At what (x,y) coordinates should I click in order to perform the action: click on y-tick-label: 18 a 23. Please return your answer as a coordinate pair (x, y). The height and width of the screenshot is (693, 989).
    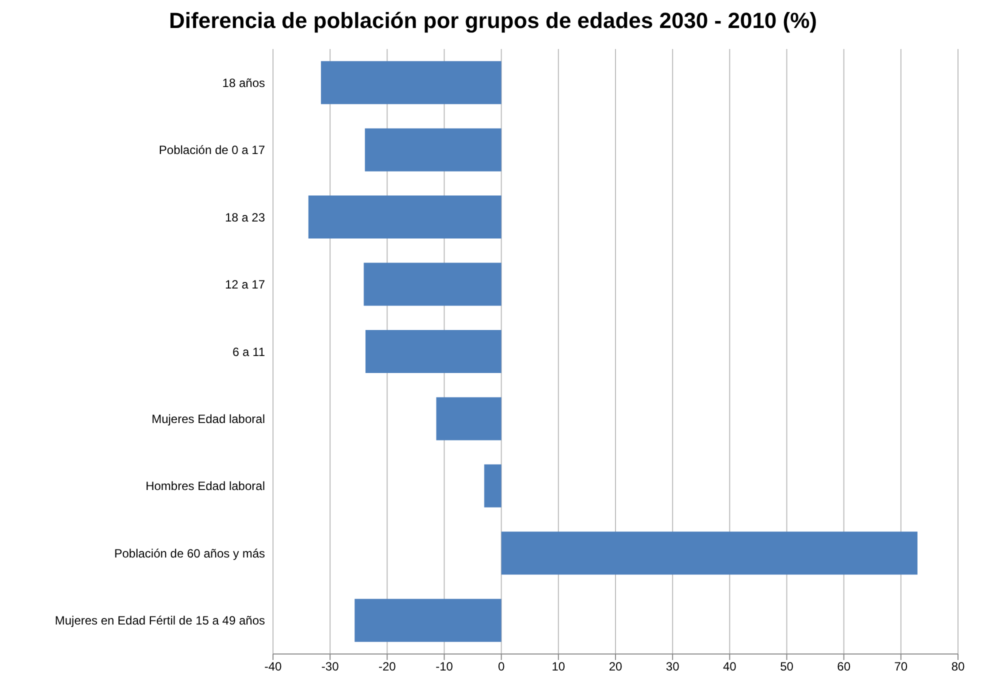
    Looking at the image, I should click on (245, 217).